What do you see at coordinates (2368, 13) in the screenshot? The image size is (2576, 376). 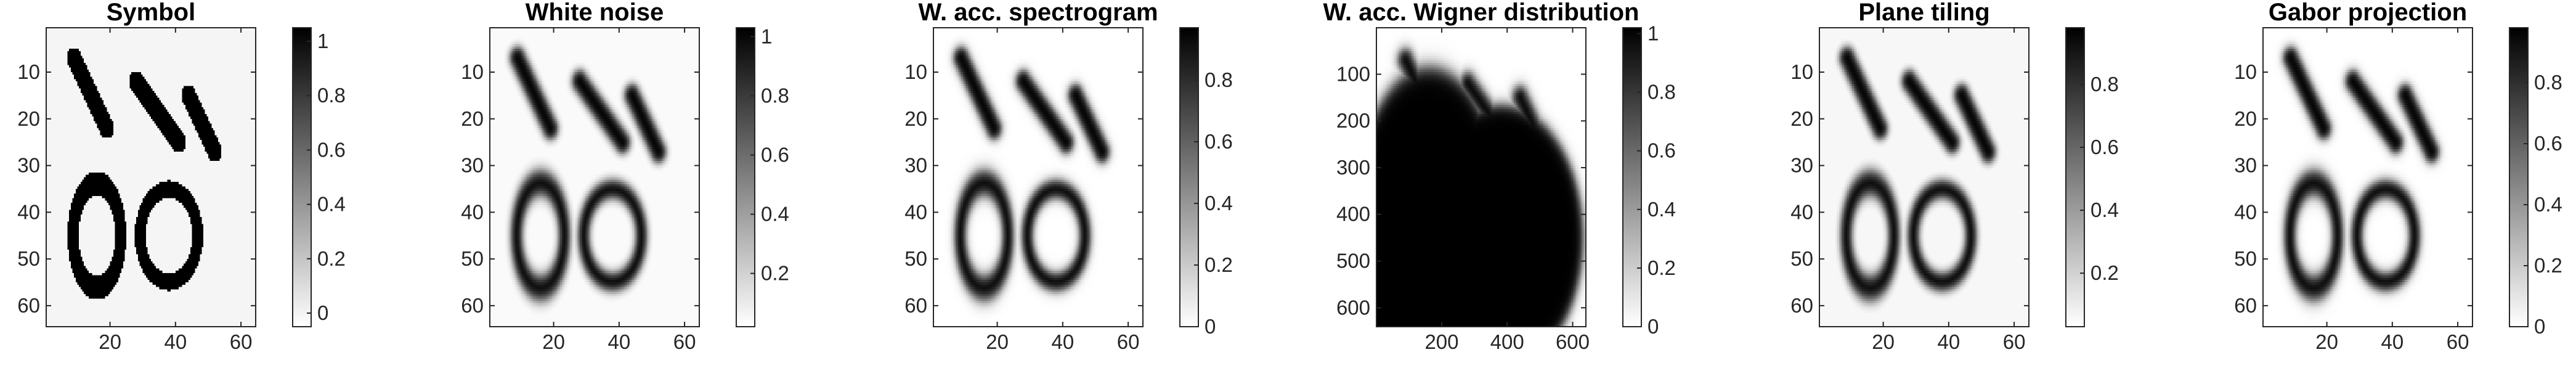 I see `panel-title: Gabor projection` at bounding box center [2368, 13].